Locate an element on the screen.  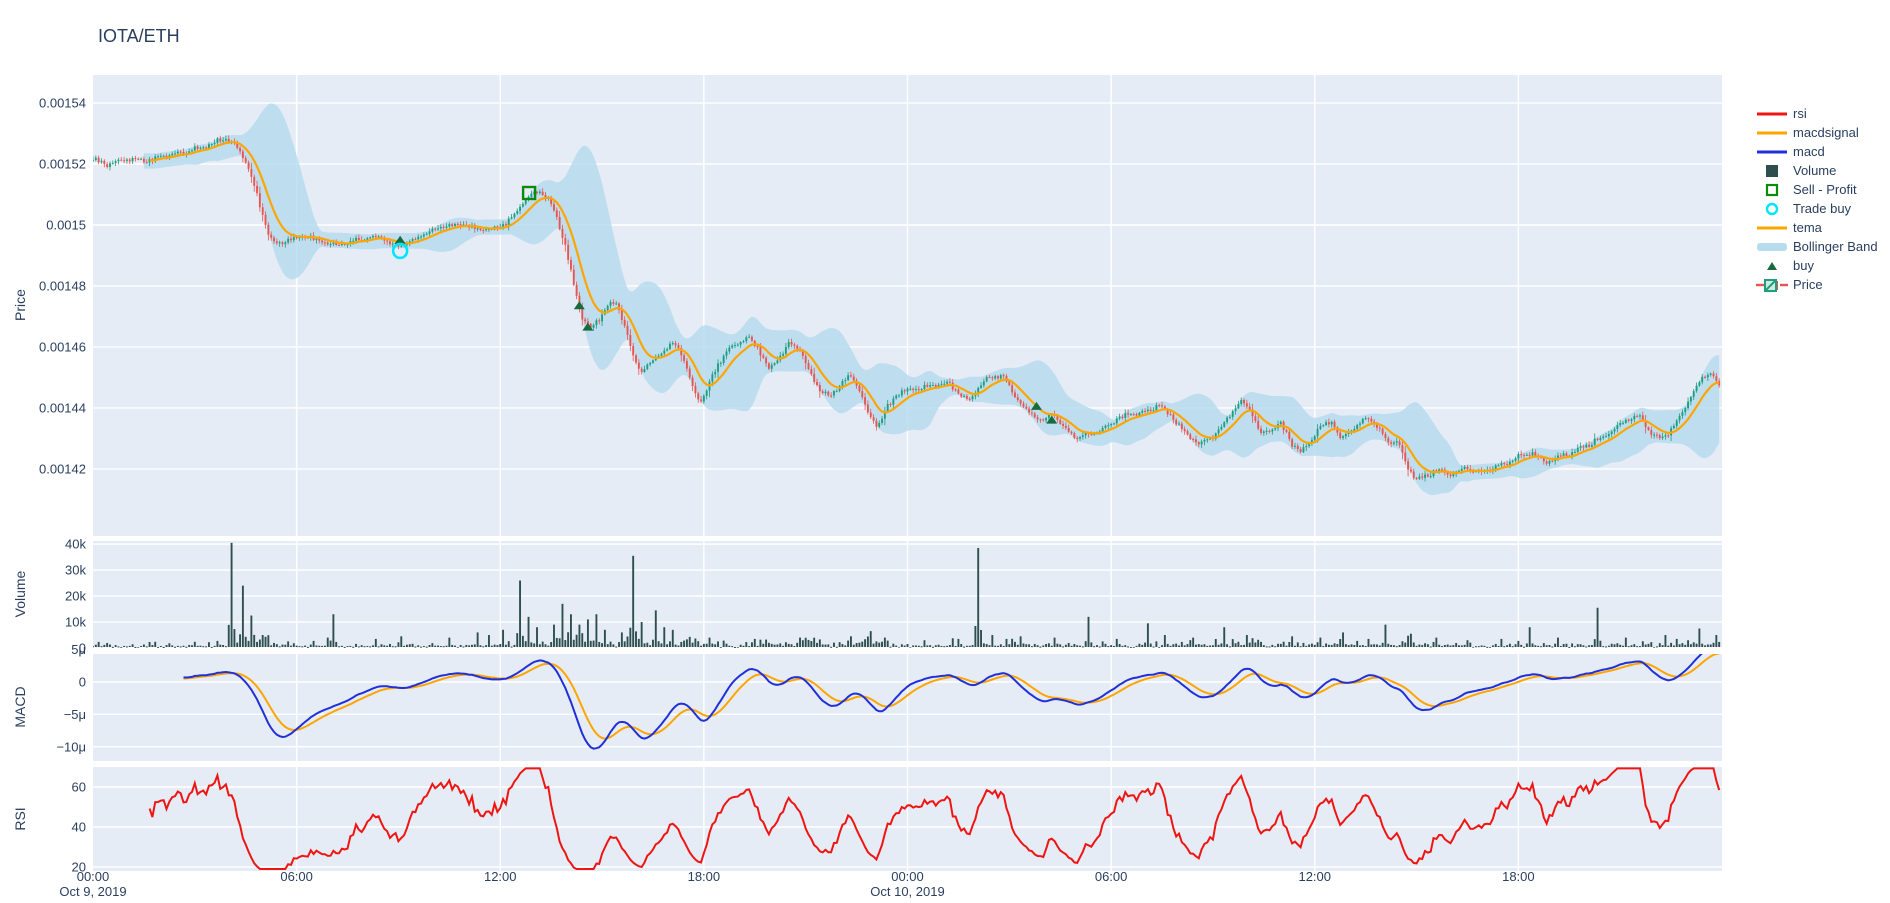
legend-label: macd is located at coordinates (1809, 151).